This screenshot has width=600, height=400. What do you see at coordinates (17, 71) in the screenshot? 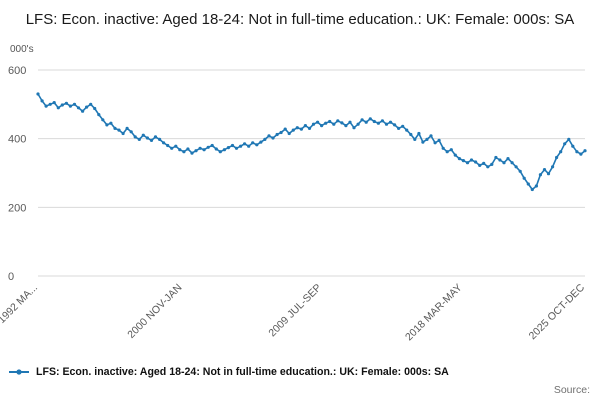
I see `y-tick-label-600: 600` at bounding box center [17, 71].